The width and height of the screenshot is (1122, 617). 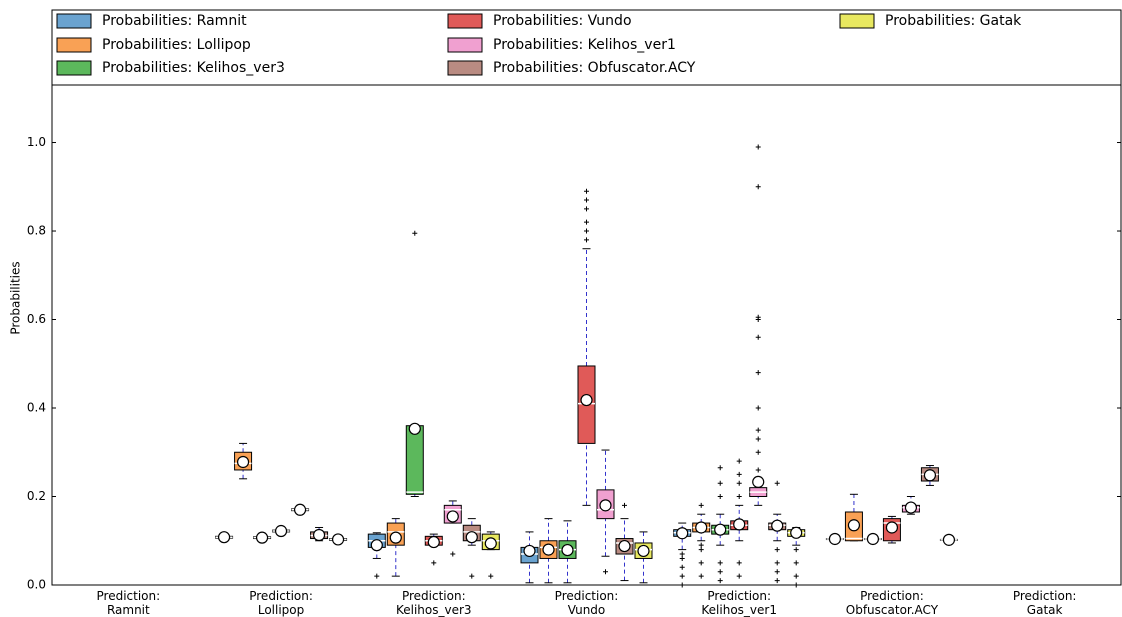 What do you see at coordinates (414, 460) in the screenshot?
I see `box` at bounding box center [414, 460].